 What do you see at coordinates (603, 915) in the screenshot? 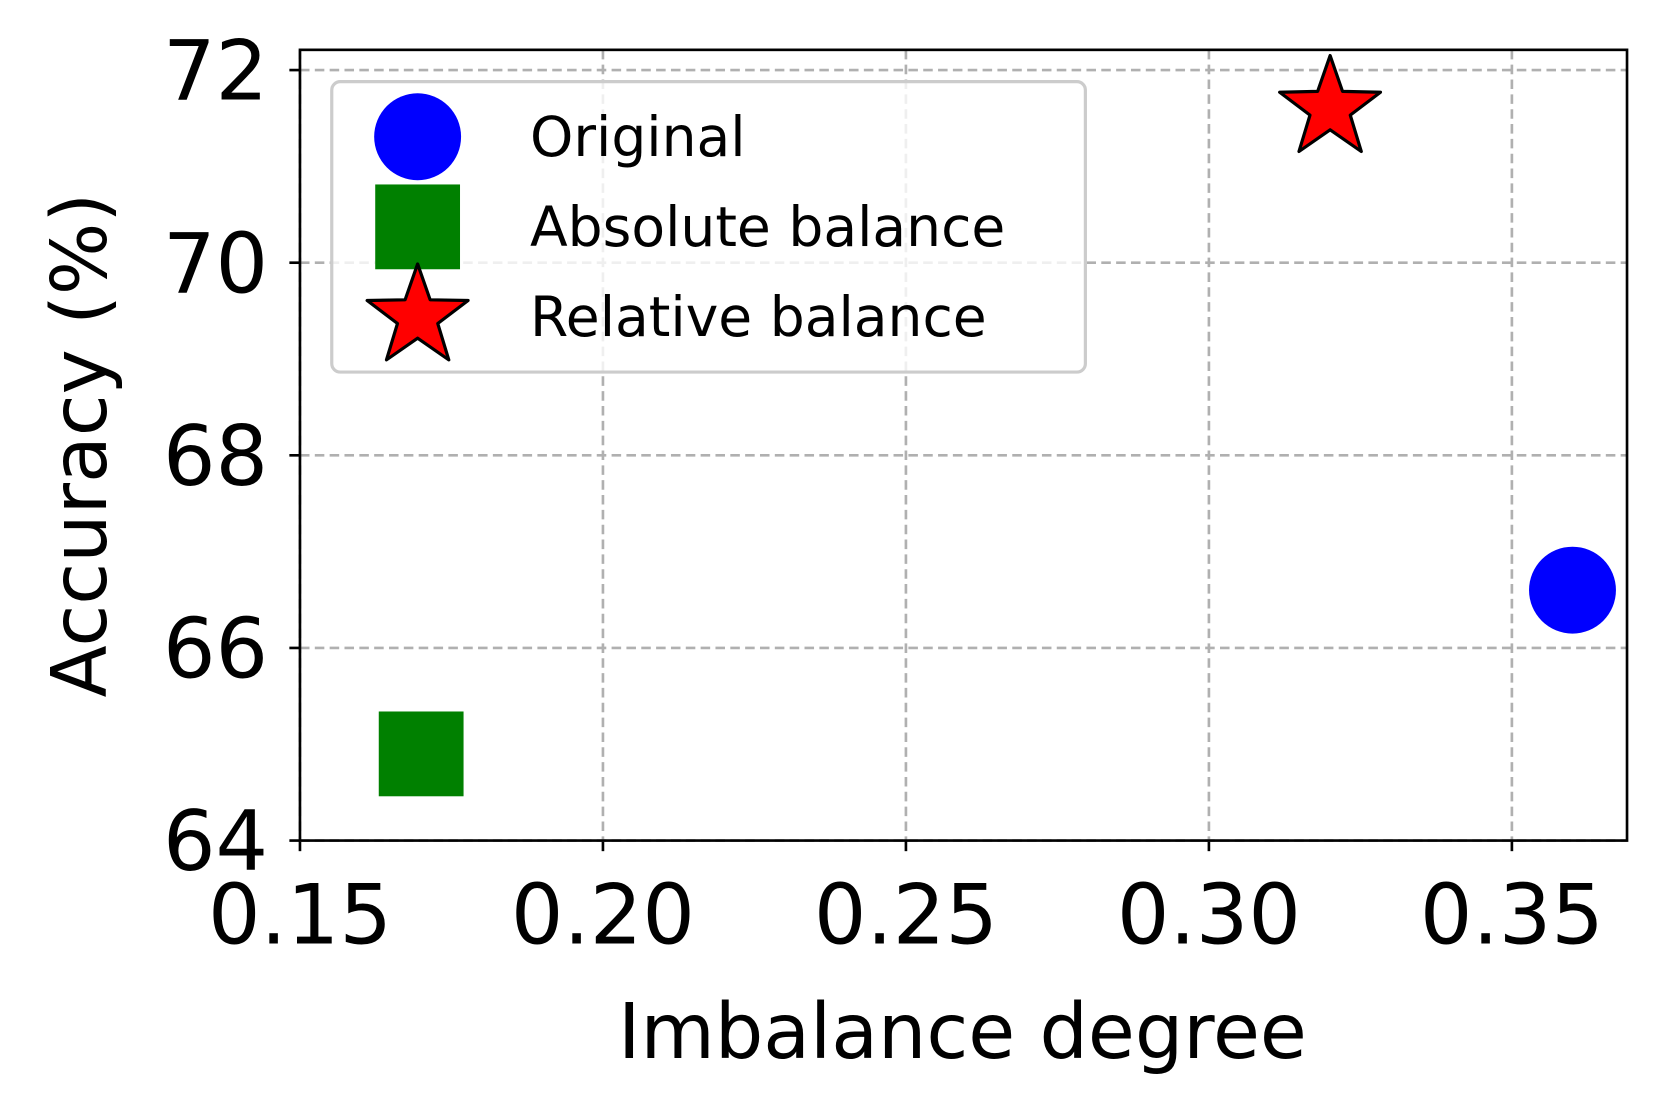
I see `x-tick-label: 0.20` at bounding box center [603, 915].